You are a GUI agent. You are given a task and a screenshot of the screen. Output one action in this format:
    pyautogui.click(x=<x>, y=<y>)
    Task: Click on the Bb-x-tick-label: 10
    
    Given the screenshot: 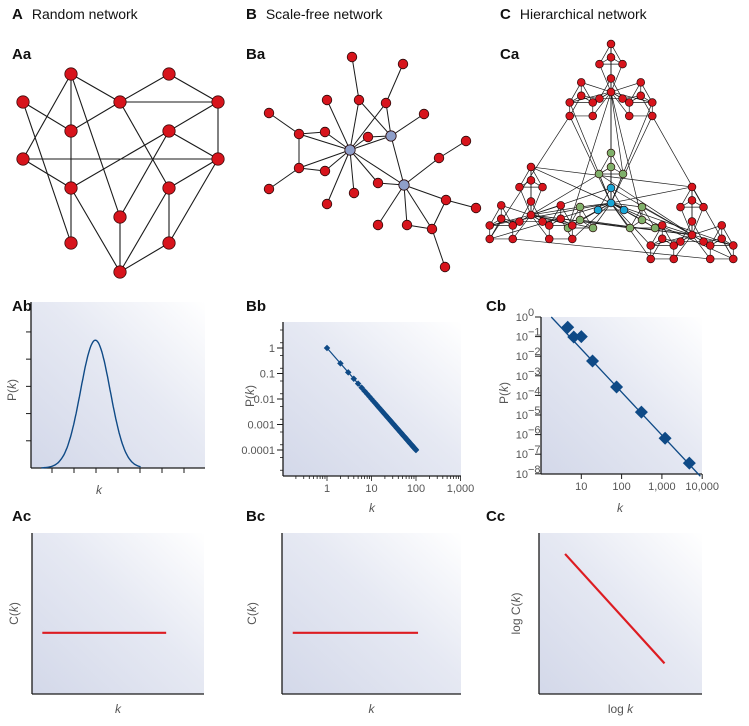 What is the action you would take?
    pyautogui.click(x=371, y=489)
    